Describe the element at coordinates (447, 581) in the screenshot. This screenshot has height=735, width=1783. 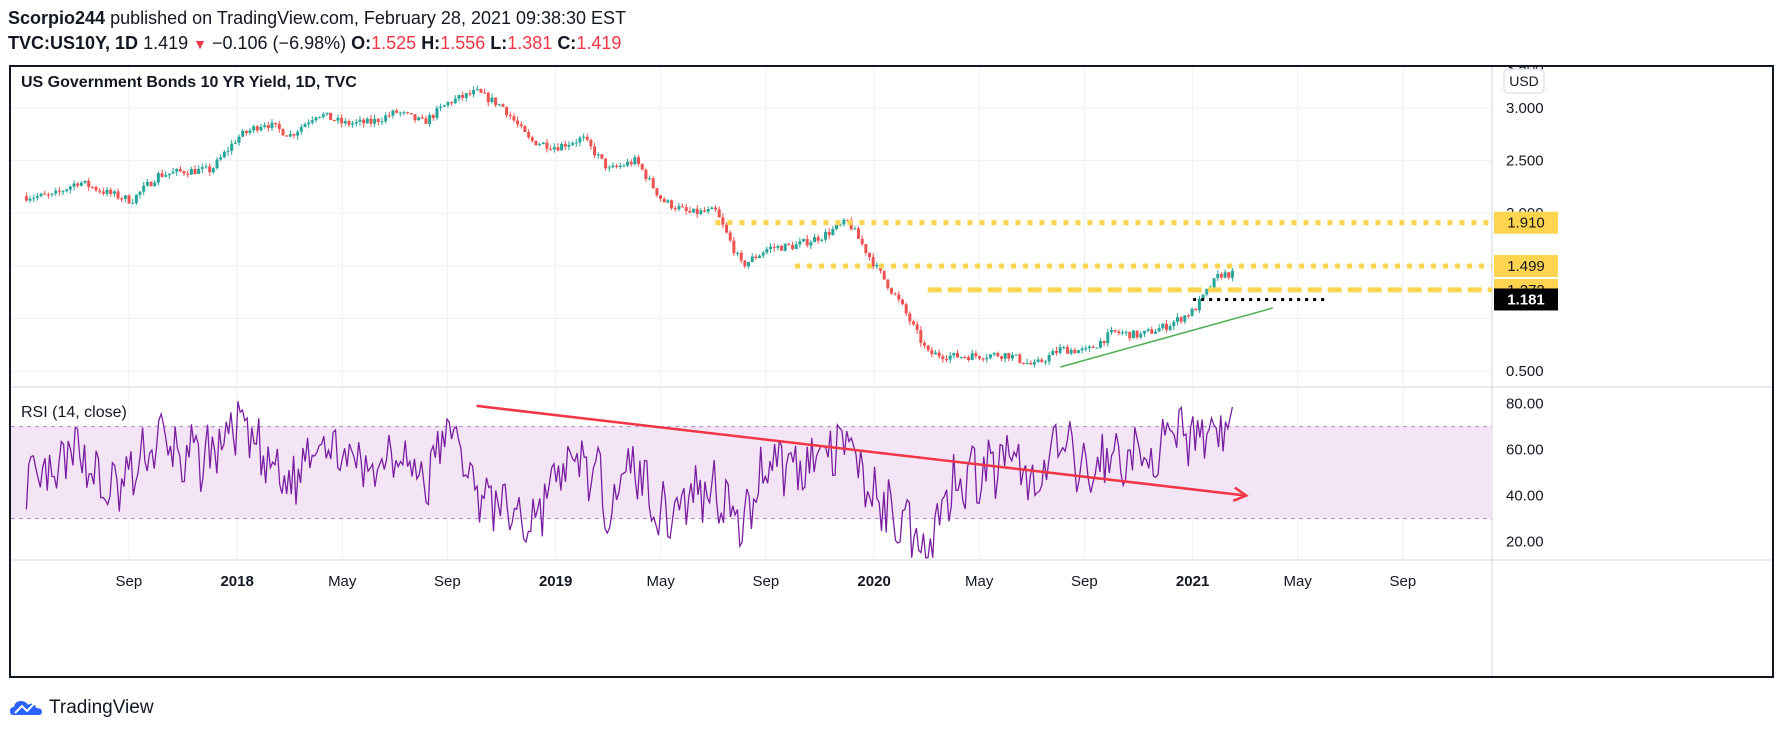
I see `x-tick-label: Sep` at that location.